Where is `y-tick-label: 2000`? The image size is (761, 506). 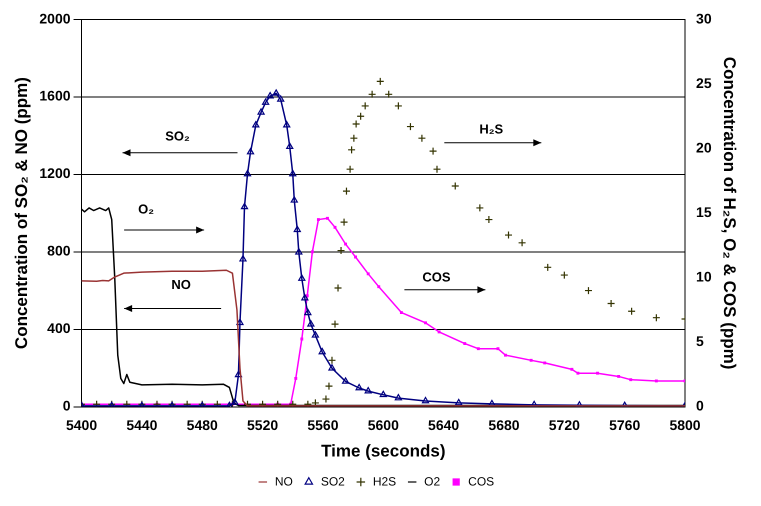
y-tick-label: 2000 is located at coordinates (55, 18).